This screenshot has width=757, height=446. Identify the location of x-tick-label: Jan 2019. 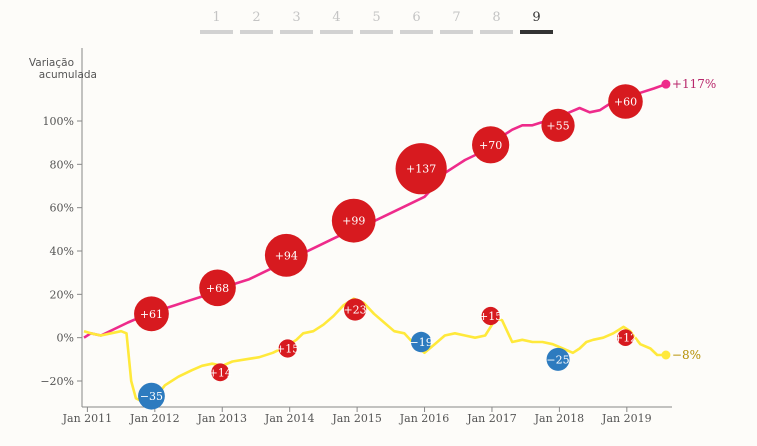
(626, 418).